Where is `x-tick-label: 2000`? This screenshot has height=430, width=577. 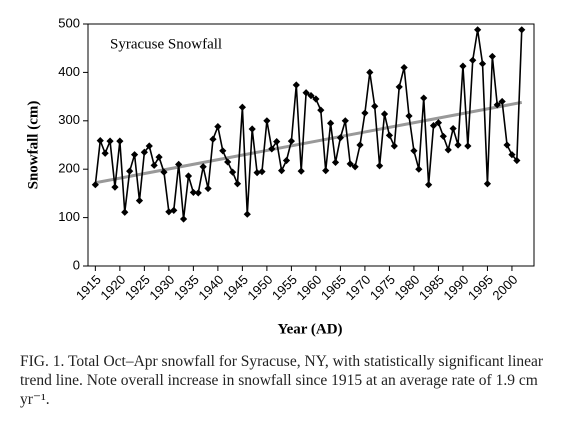 x-tick-label: 2000 is located at coordinates (504, 287).